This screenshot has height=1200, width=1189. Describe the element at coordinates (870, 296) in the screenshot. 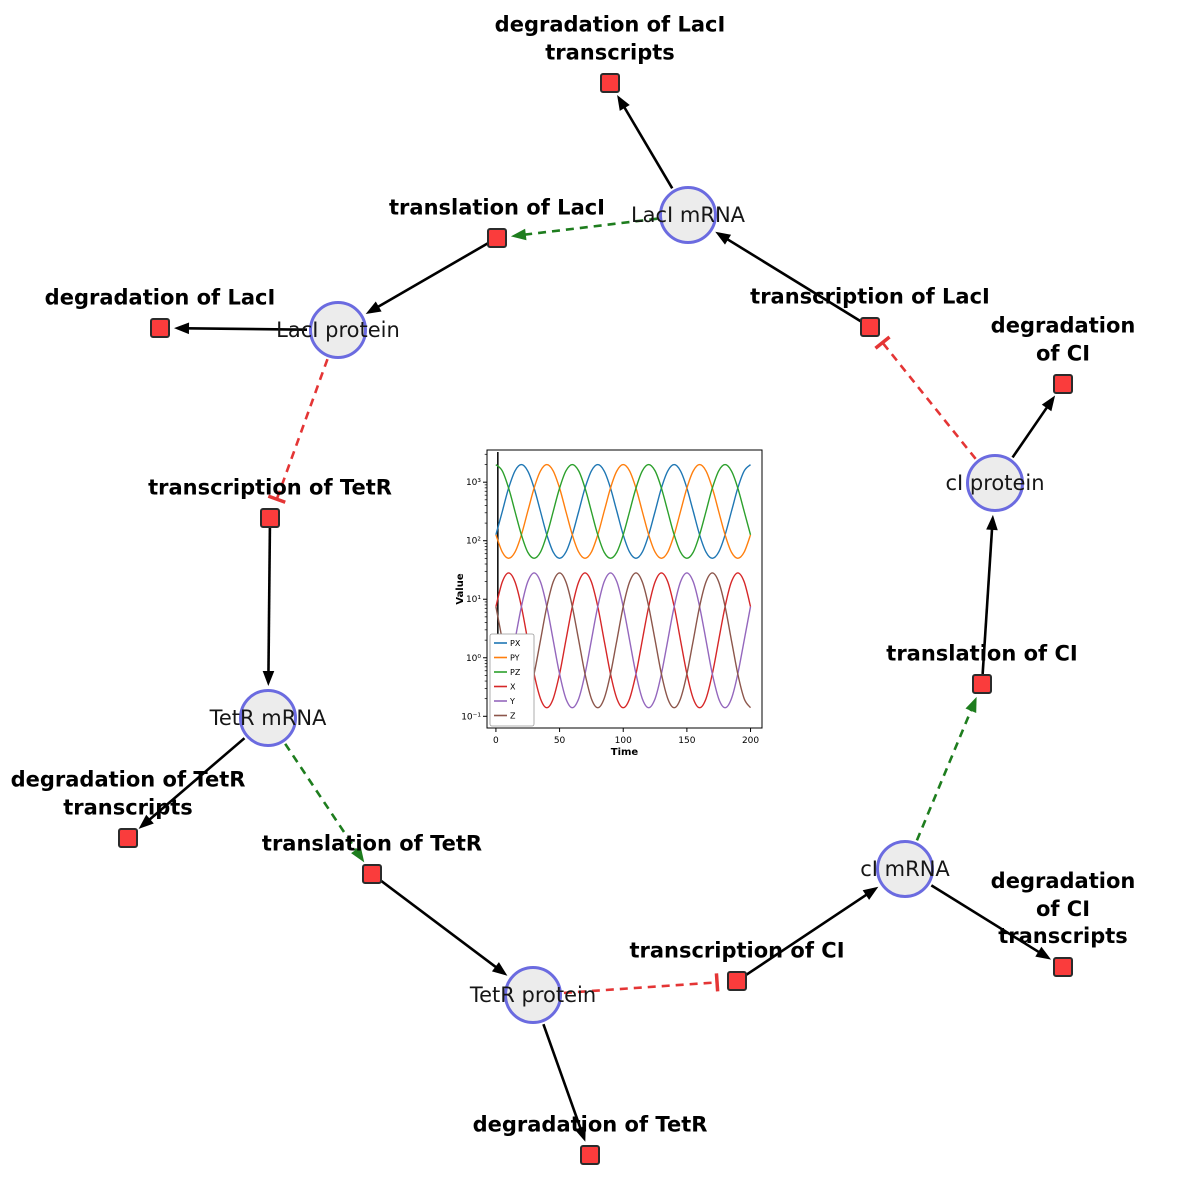

I see `reaction-label-transcription-of-laci: transcription of LacI` at that location.